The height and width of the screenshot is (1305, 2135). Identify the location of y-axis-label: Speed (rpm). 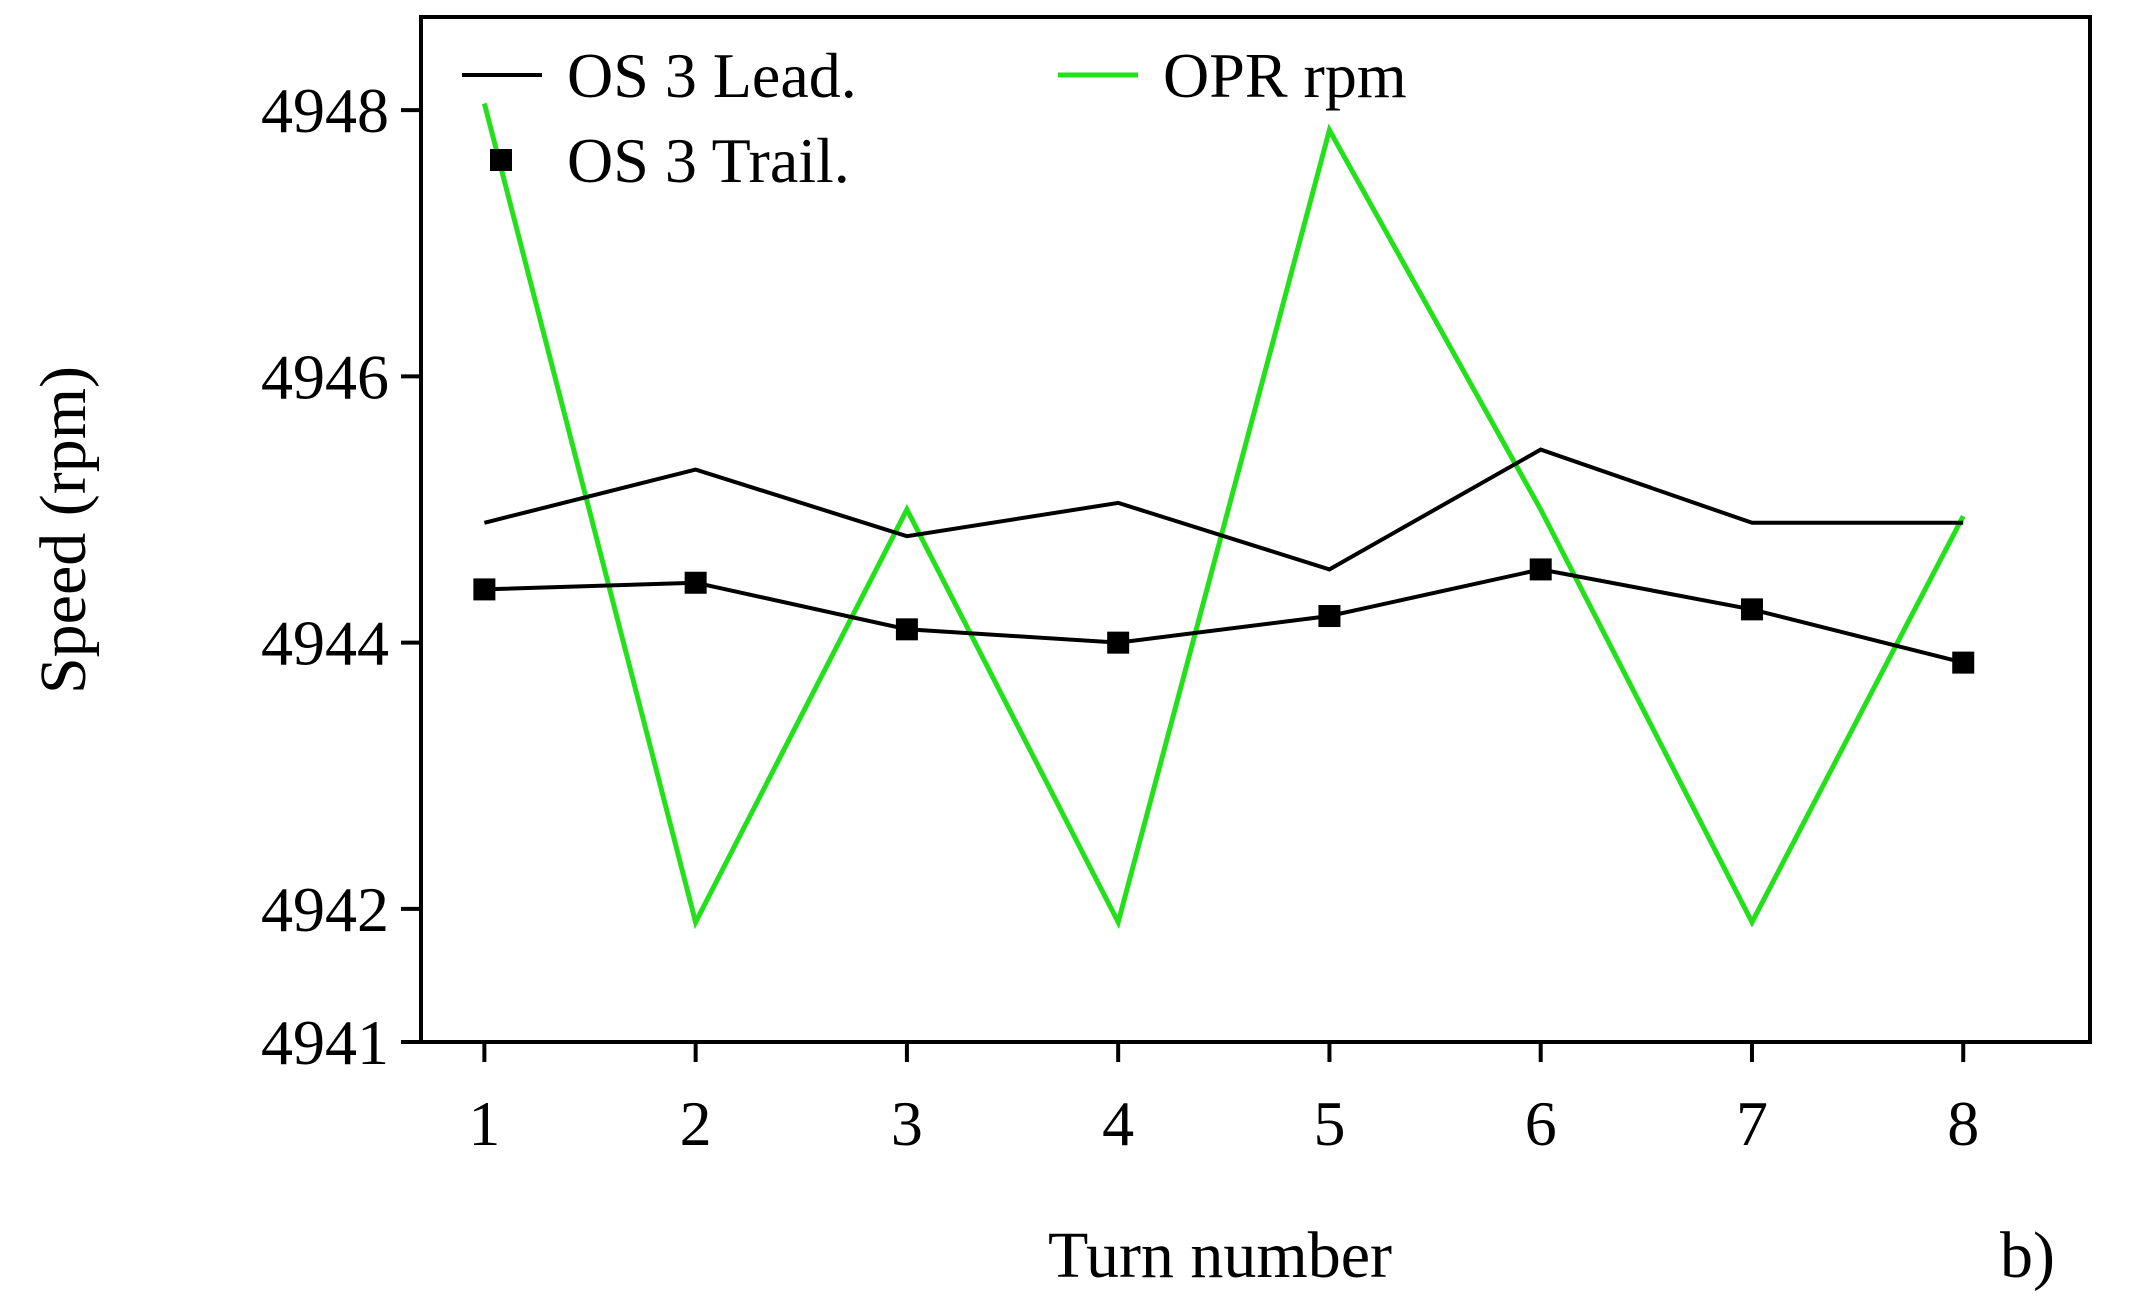
(63, 530).